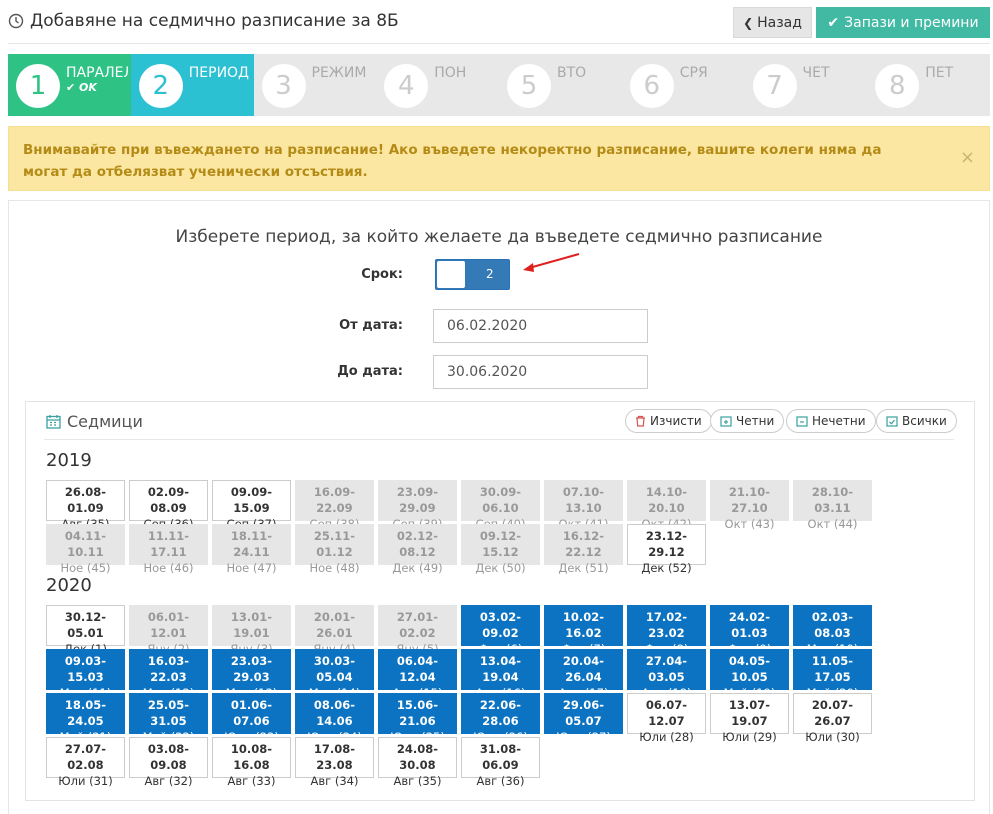 The width and height of the screenshot is (993, 814). I want to click on step-label: ВТО, so click(572, 73).